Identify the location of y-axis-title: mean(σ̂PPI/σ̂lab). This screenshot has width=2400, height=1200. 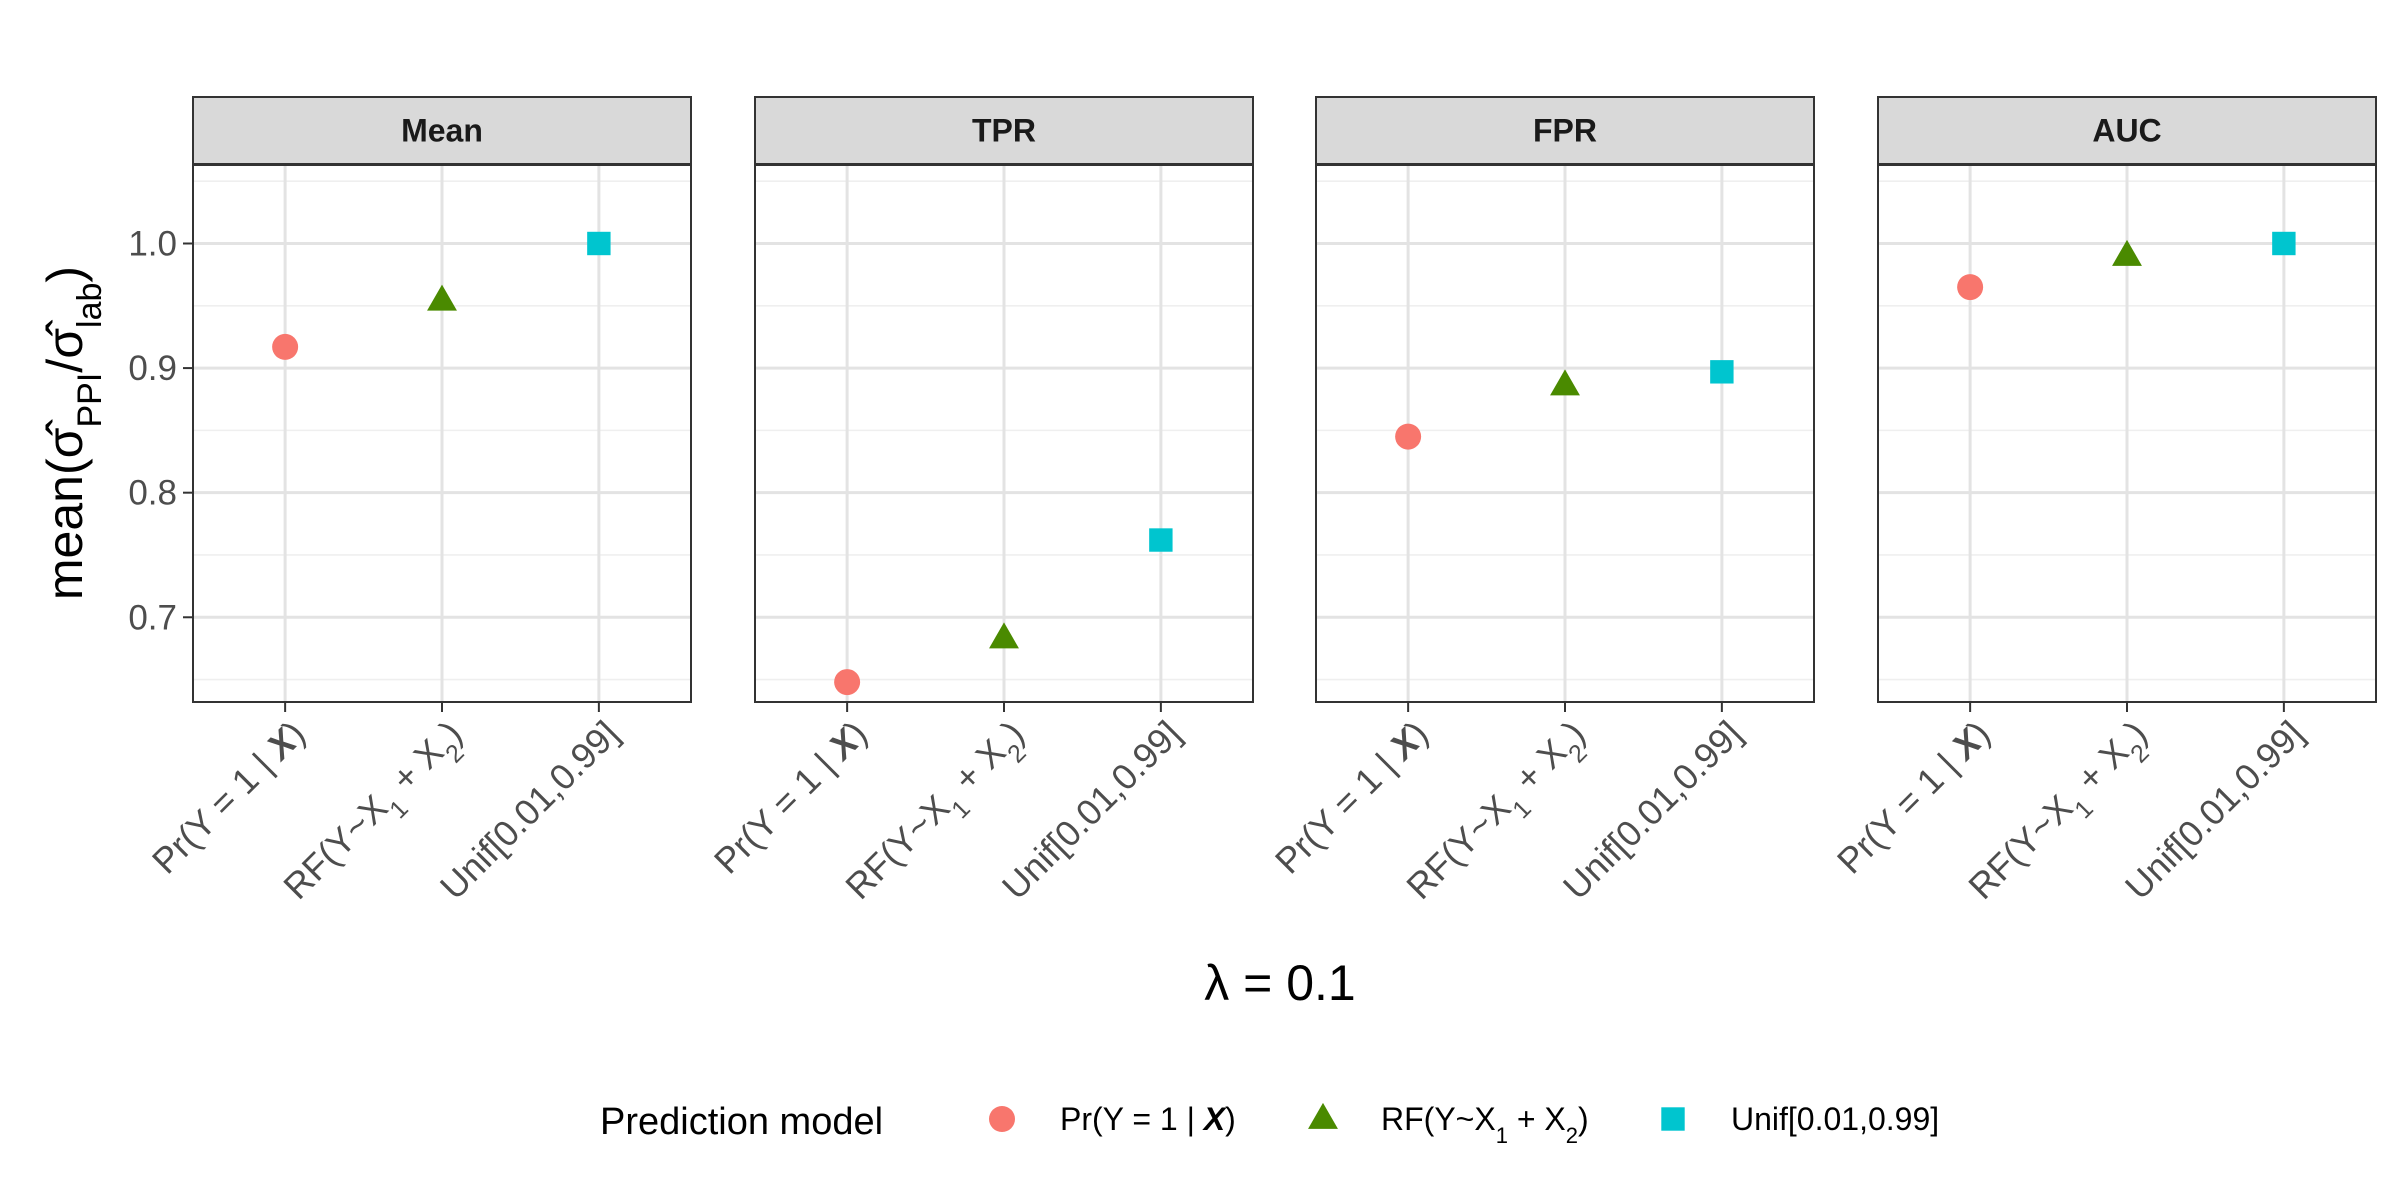
(73, 433).